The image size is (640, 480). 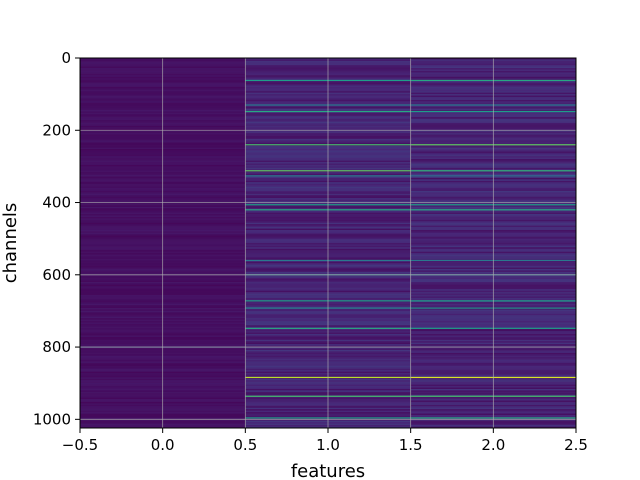 I want to click on y-tick-label: 800, so click(x=56, y=347).